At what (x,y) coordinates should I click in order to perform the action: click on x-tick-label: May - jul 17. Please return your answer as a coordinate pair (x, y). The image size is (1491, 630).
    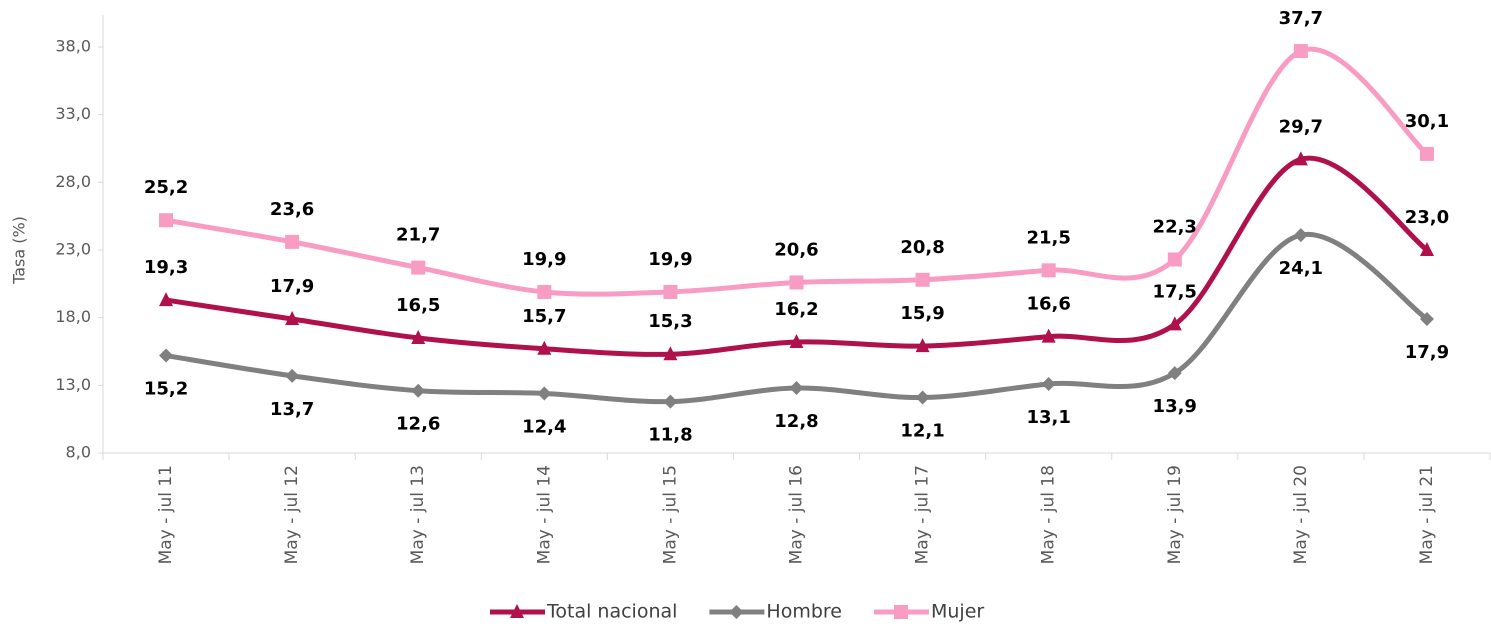
    Looking at the image, I should click on (923, 514).